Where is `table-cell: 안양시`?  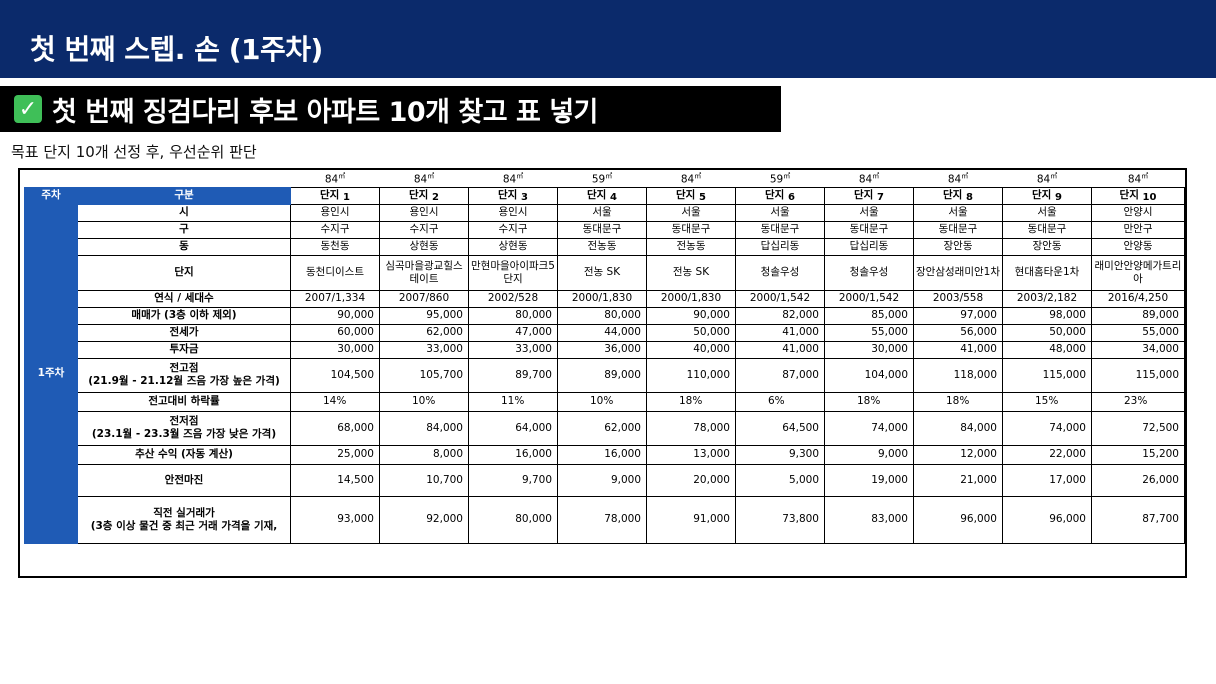 table-cell: 안양시 is located at coordinates (1138, 212).